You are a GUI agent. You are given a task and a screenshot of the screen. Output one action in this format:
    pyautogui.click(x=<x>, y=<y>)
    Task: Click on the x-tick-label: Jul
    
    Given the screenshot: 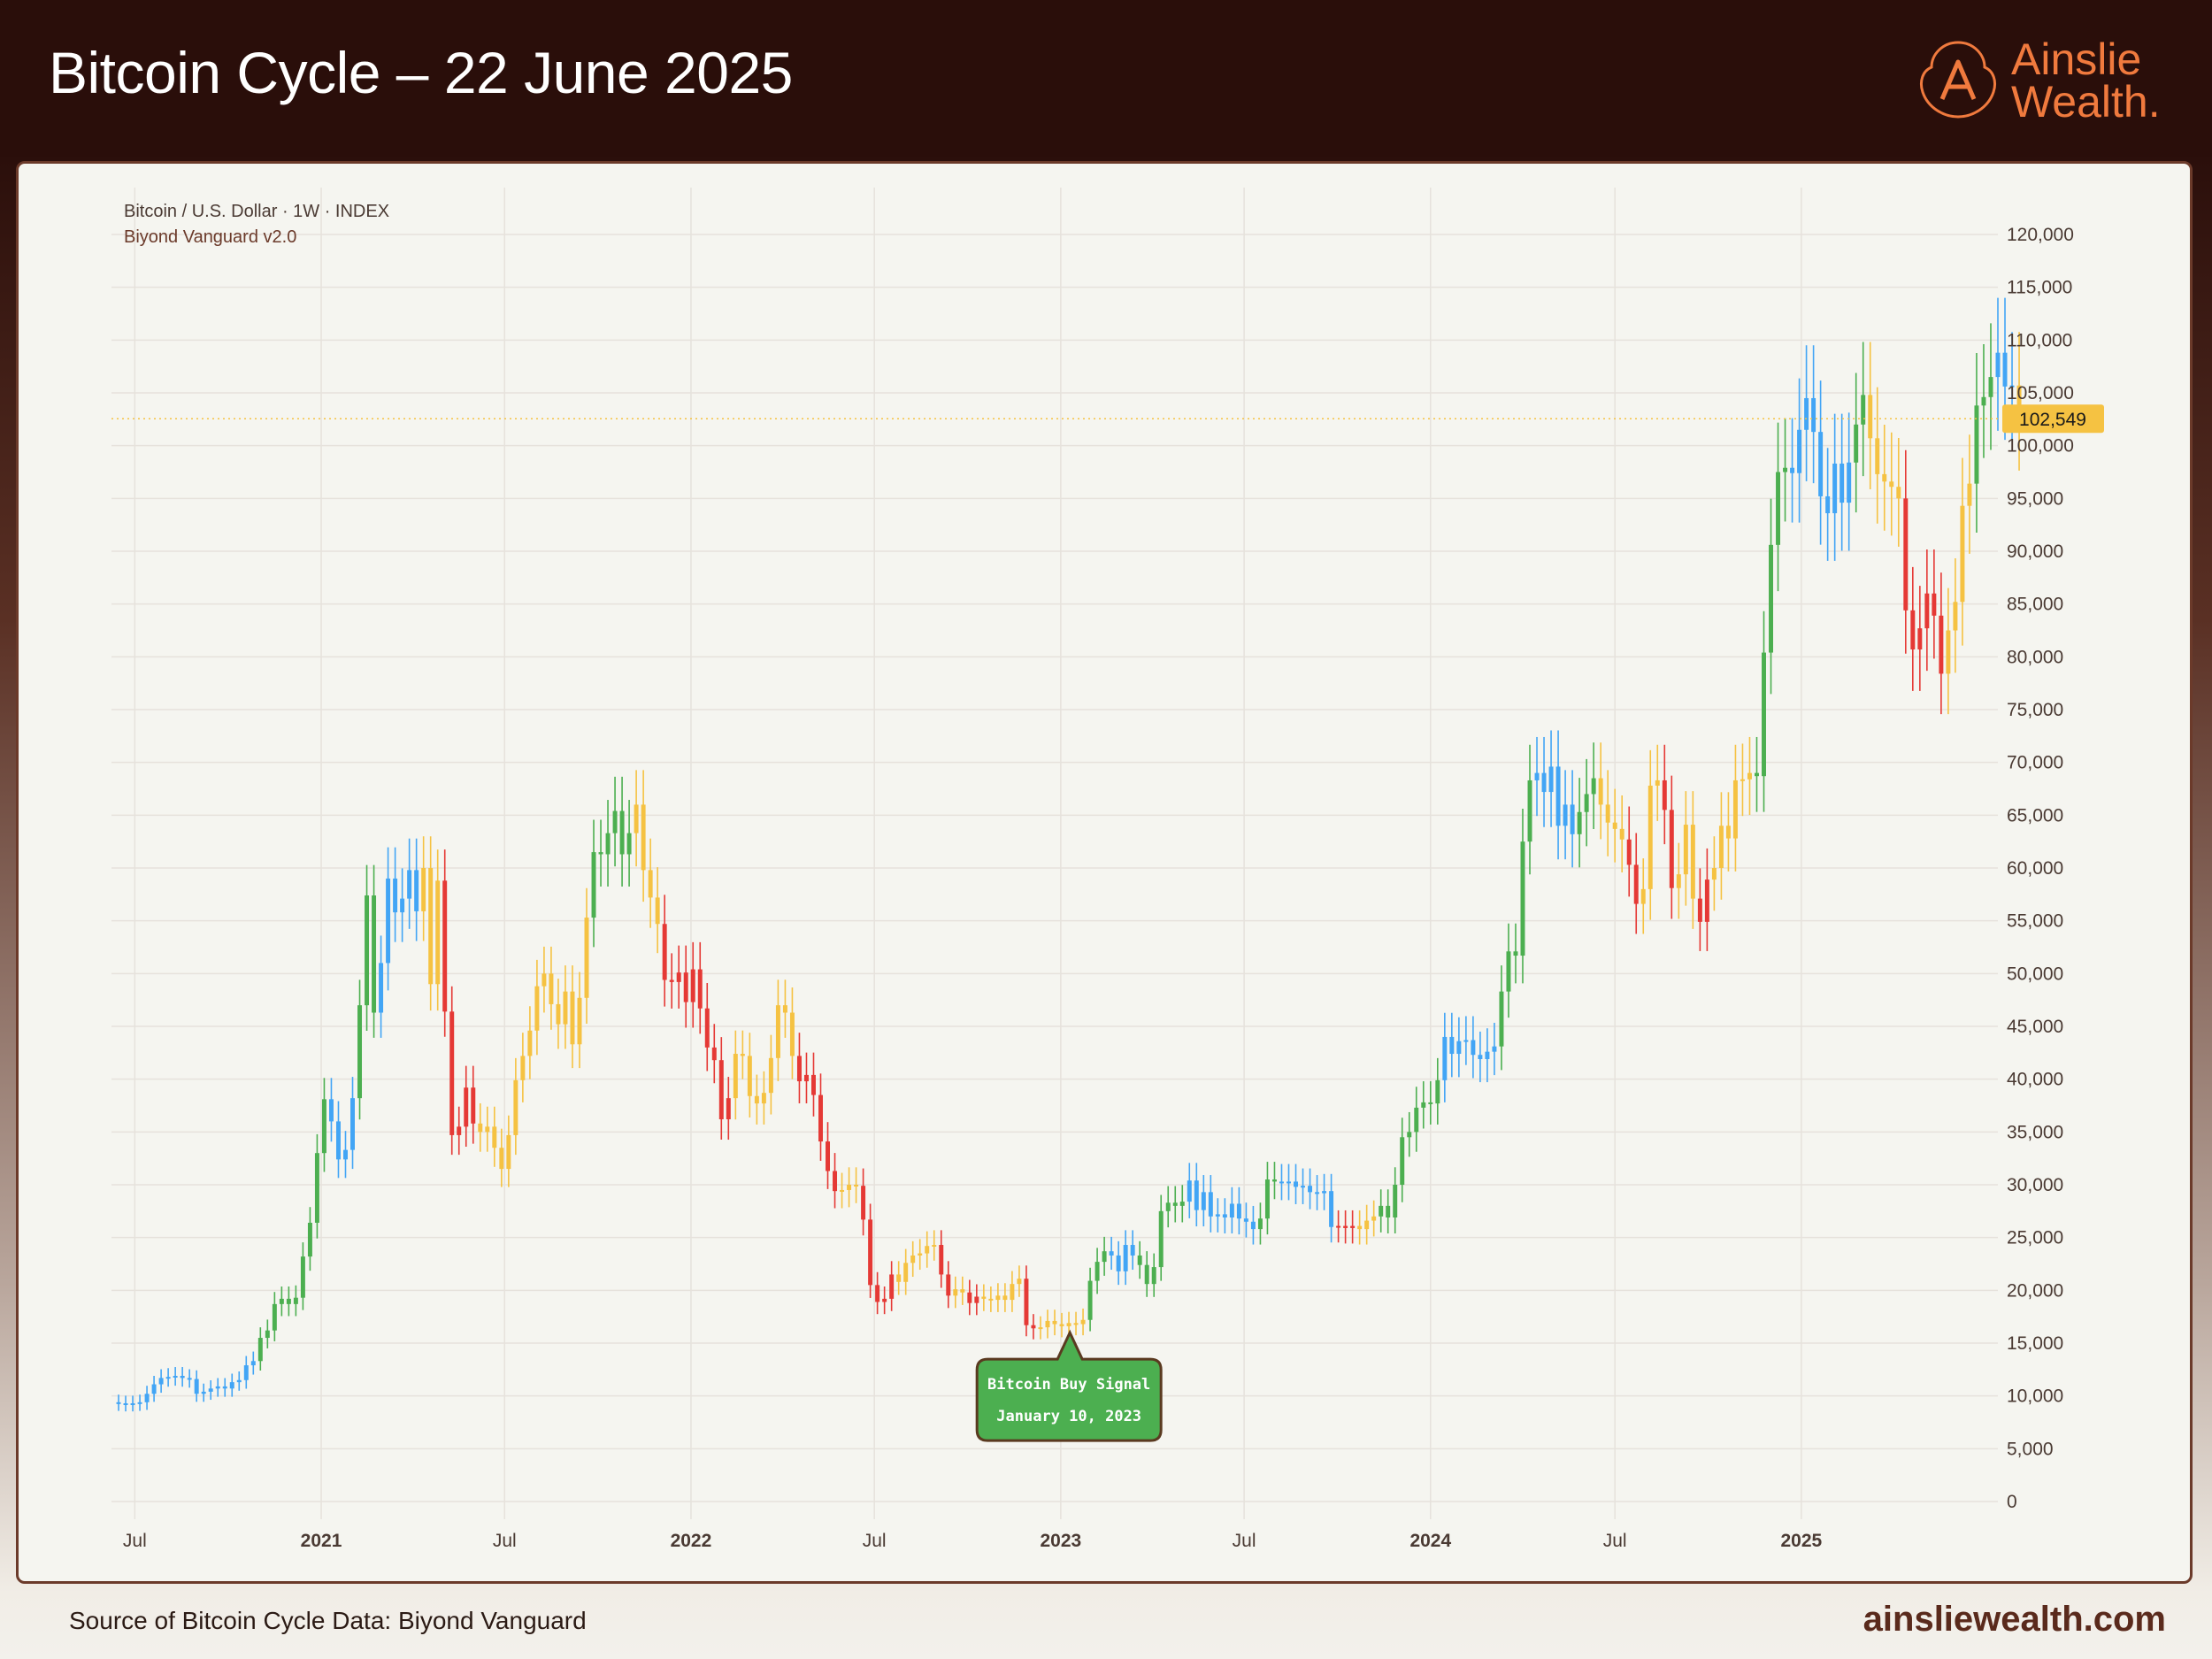 What is the action you would take?
    pyautogui.click(x=505, y=1541)
    